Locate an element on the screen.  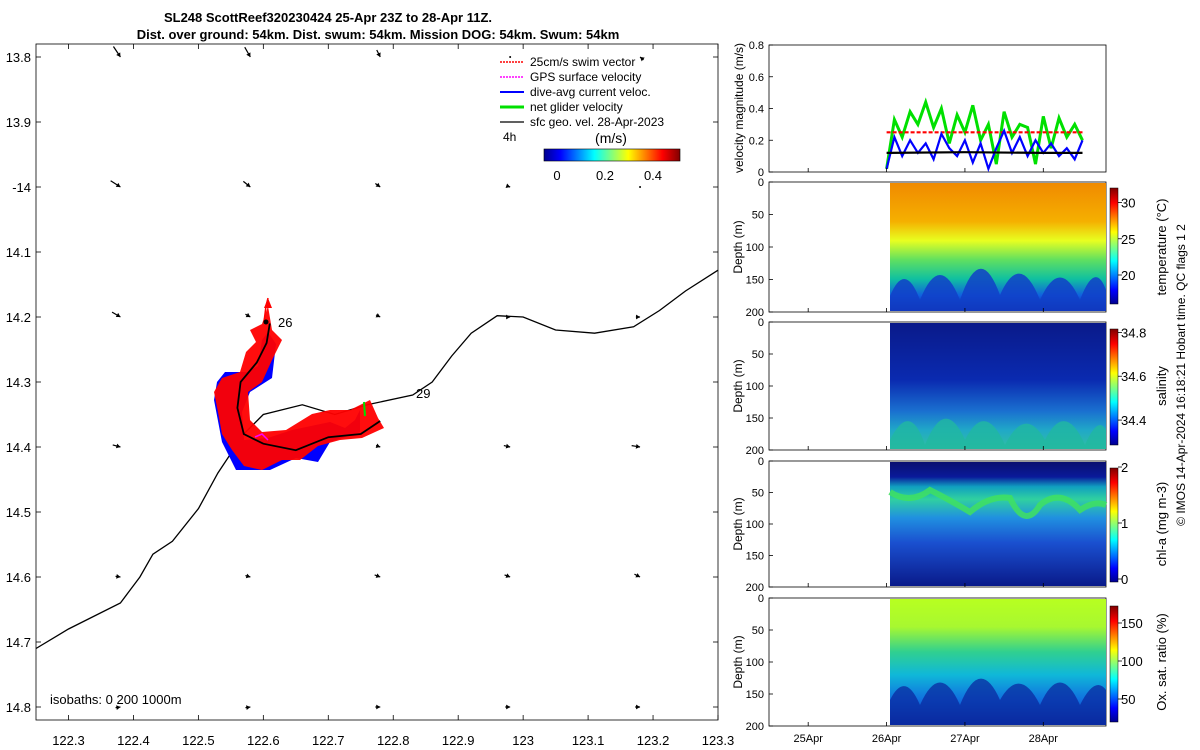
velocity-panel: 0 0.2 0.4 0.6 0.8 velocity magnitude (m/s) is located at coordinates (919, 109).